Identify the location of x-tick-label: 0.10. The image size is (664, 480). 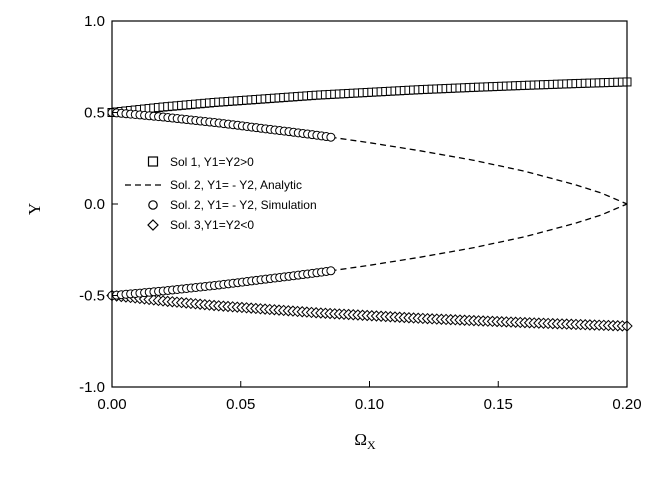
(369, 404).